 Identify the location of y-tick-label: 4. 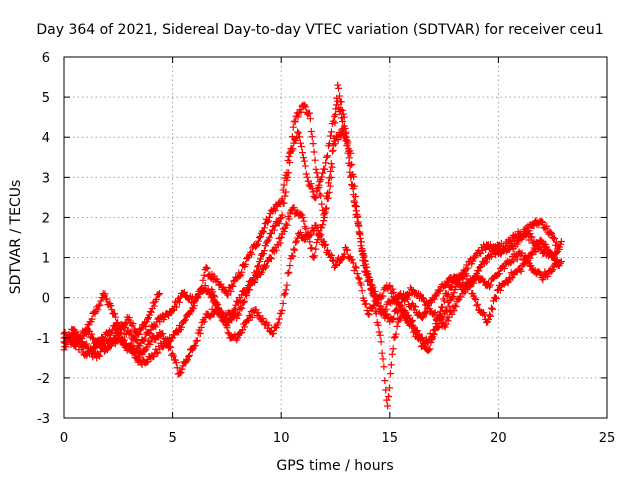
(46, 138).